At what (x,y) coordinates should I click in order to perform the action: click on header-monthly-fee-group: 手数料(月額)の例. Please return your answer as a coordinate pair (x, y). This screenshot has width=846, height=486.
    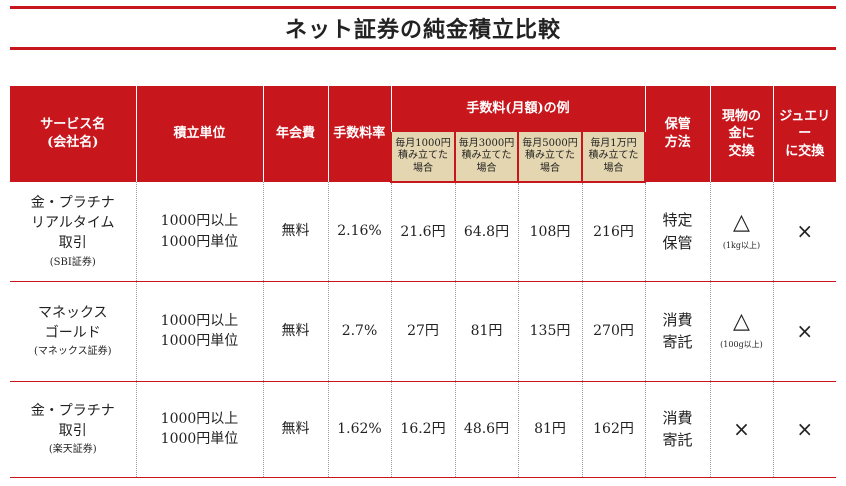
    Looking at the image, I should click on (518, 109).